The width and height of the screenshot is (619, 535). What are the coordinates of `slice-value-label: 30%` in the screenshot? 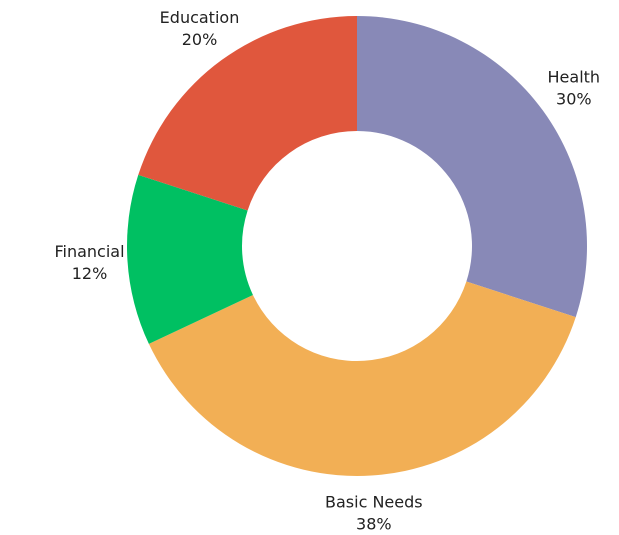 It's located at (574, 99).